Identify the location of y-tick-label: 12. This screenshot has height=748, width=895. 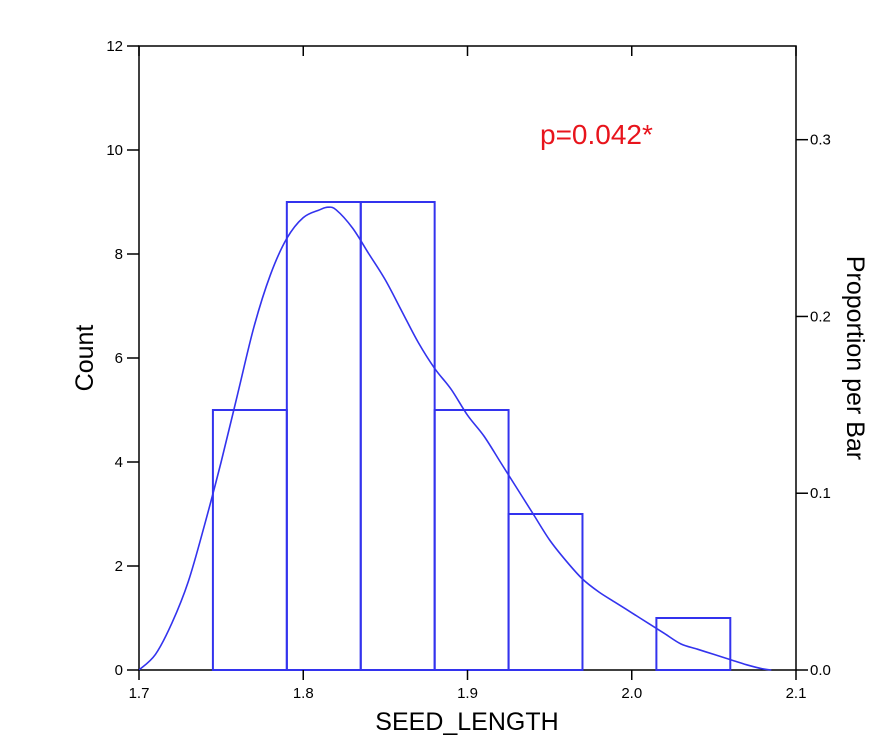
(114, 46).